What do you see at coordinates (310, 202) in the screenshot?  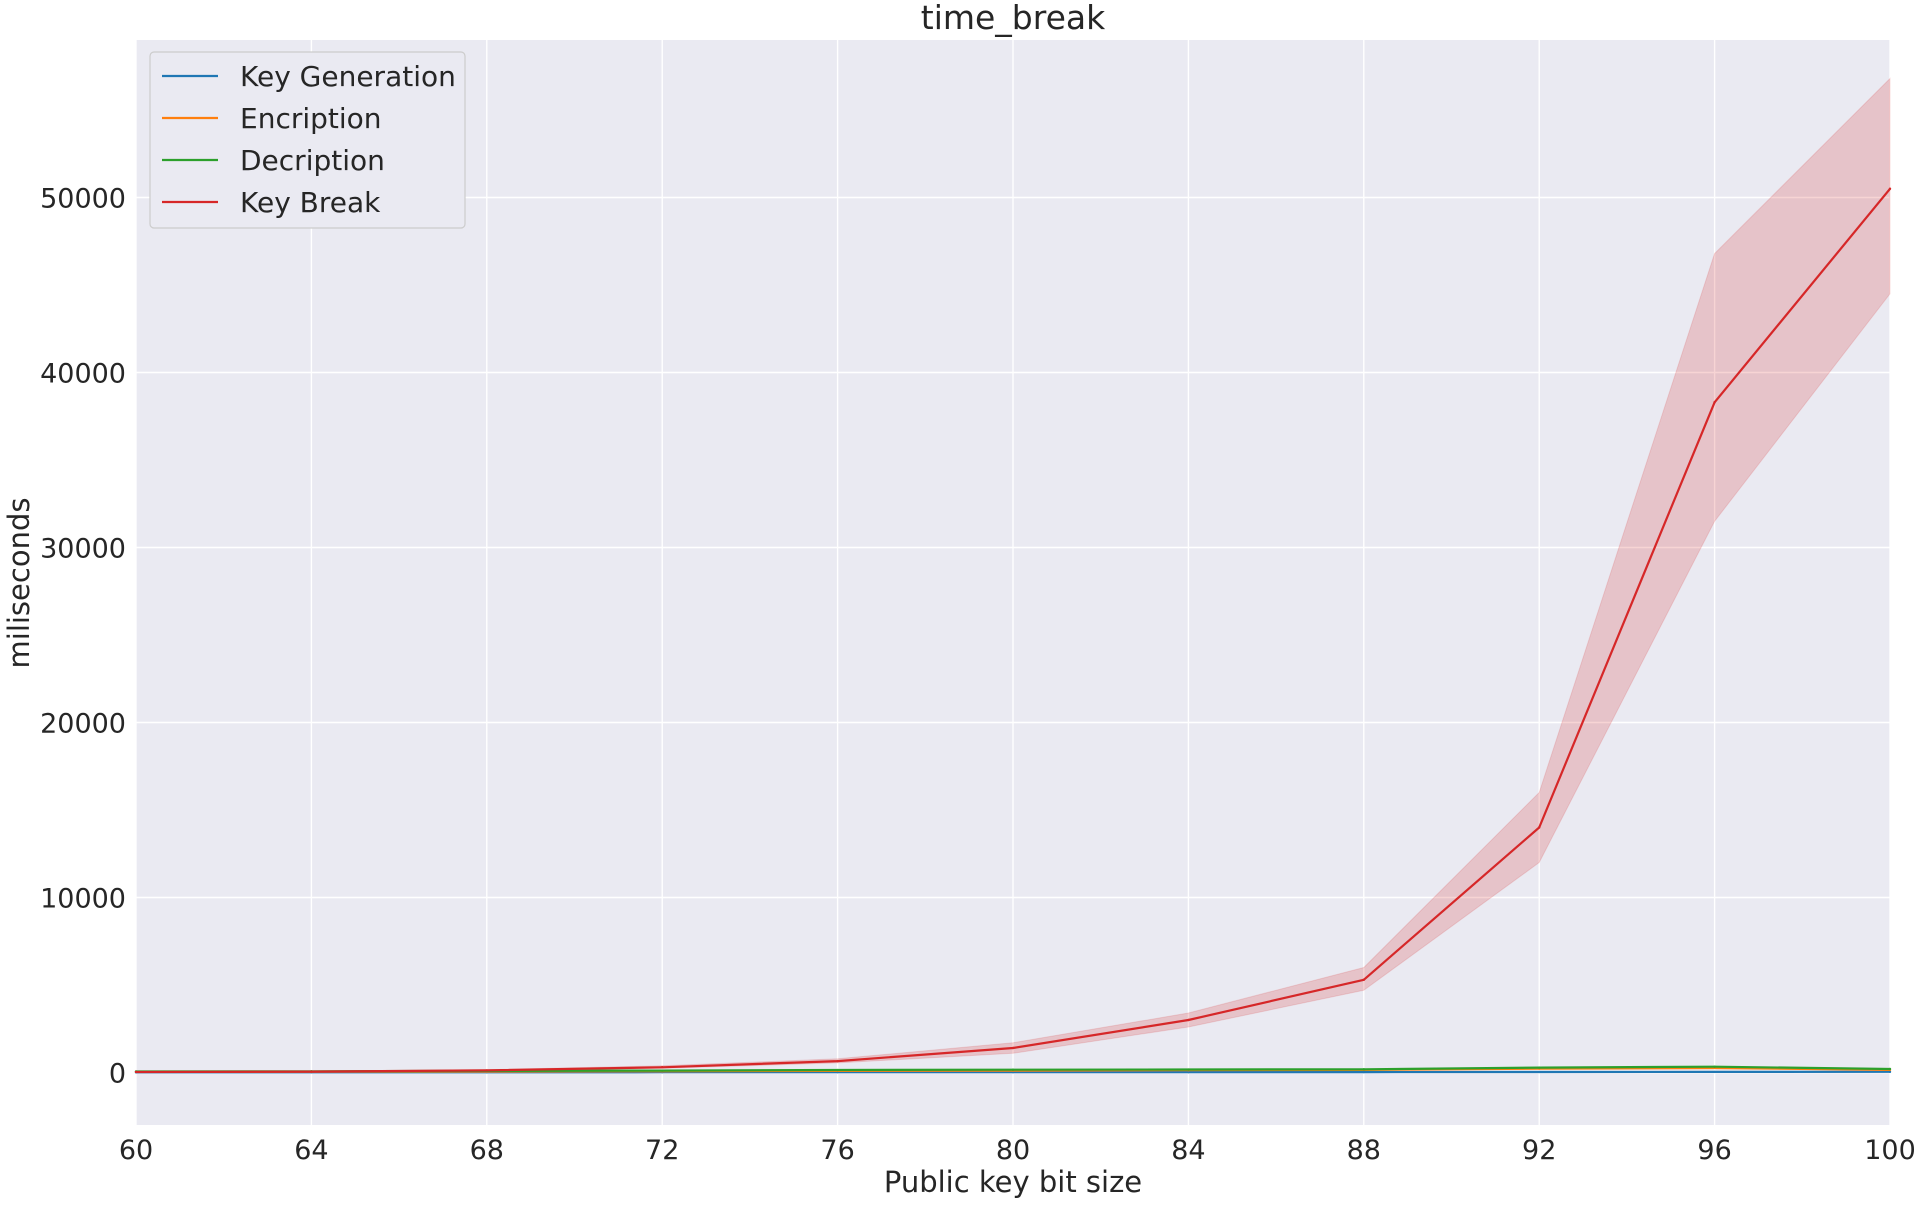 I see `legend-label: Key Break` at bounding box center [310, 202].